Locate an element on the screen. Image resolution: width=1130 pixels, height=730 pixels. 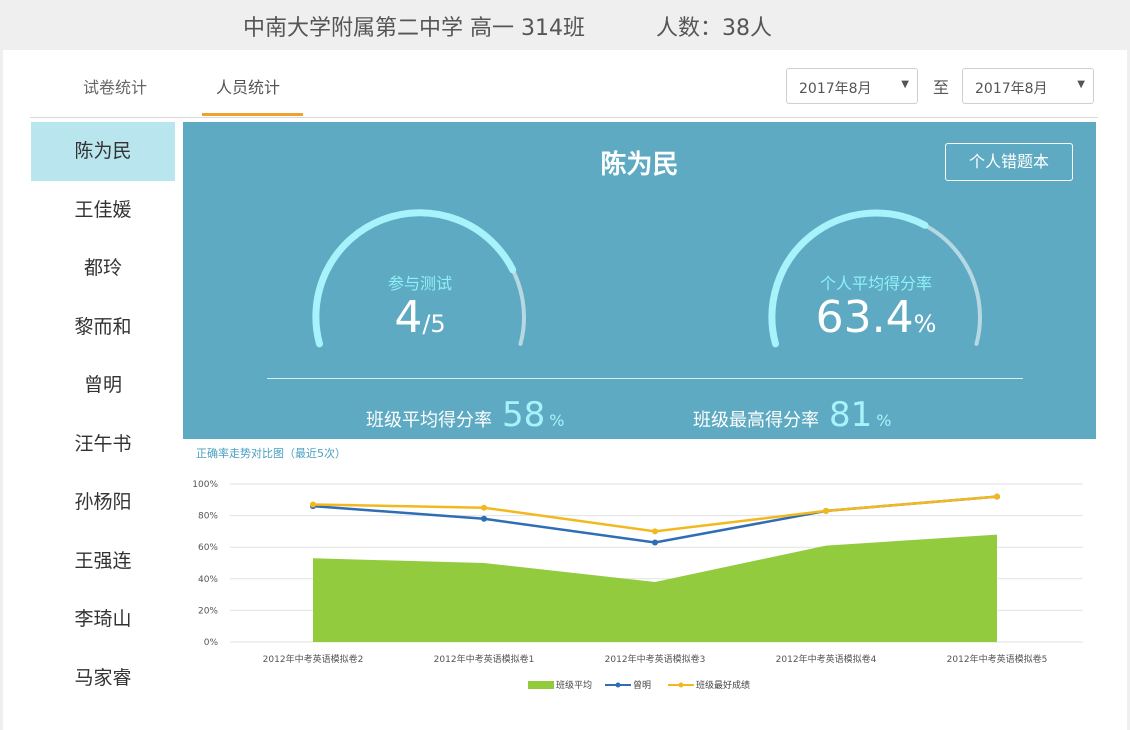
class-average-label: 班级平均得分率 is located at coordinates (429, 420).